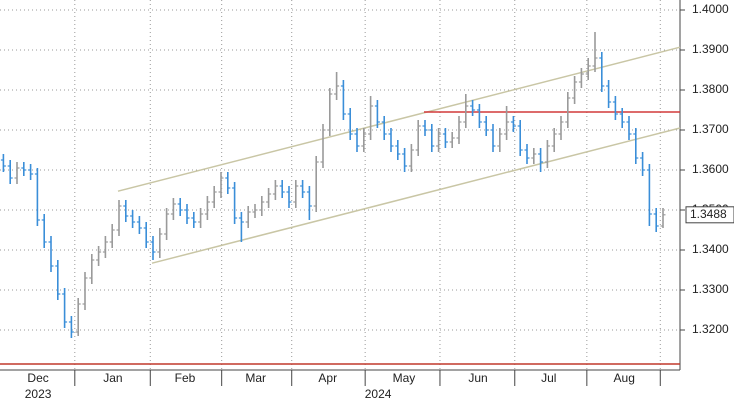  Describe the element at coordinates (112, 378) in the screenshot. I see `x-tick-label: Jan` at that location.